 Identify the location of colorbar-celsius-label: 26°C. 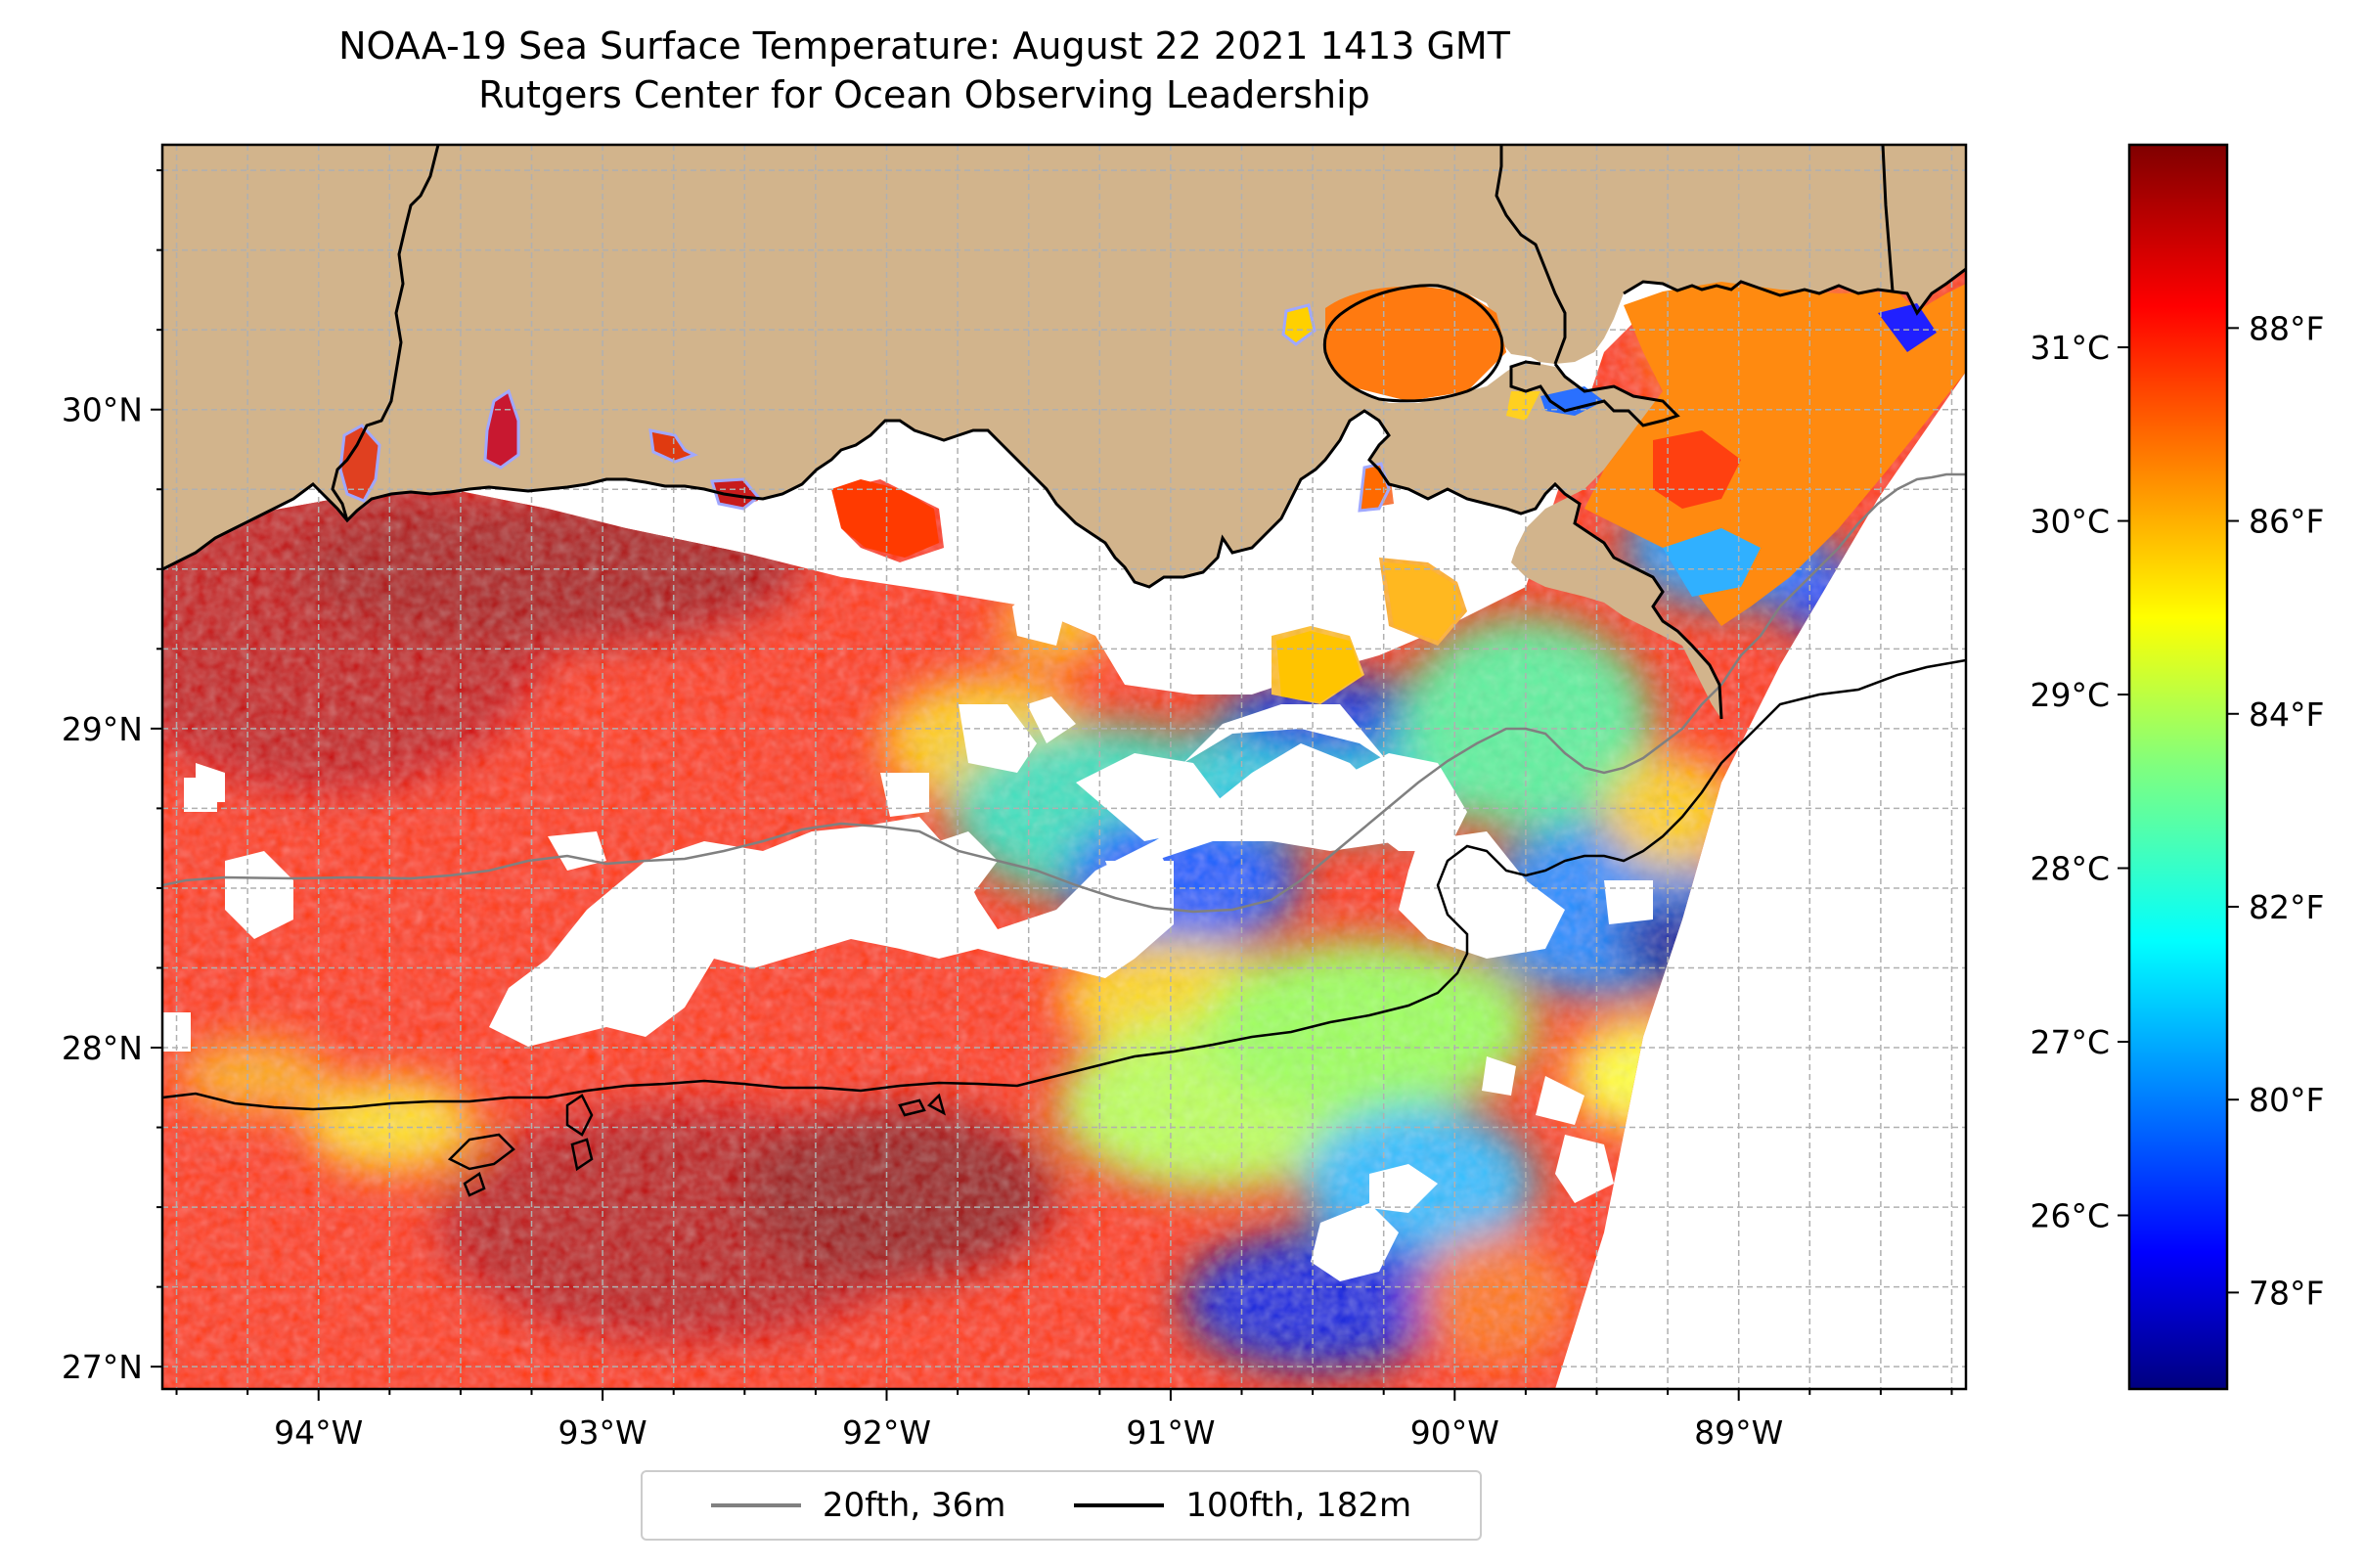
(2070, 1216).